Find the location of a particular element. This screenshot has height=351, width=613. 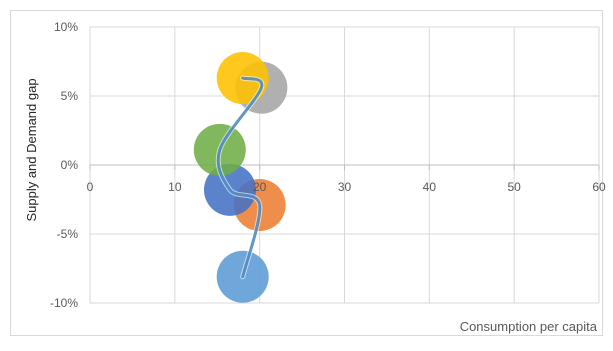

y-tick-label: -5% is located at coordinates (68, 234).